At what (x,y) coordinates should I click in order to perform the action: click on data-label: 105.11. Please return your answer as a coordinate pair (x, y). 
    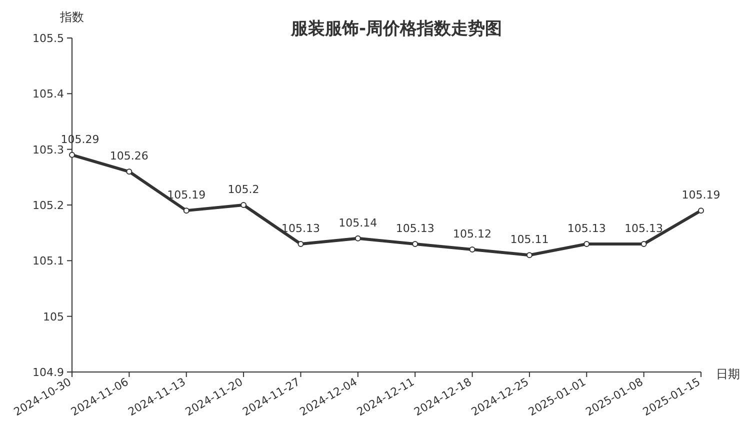
    Looking at the image, I should click on (529, 239).